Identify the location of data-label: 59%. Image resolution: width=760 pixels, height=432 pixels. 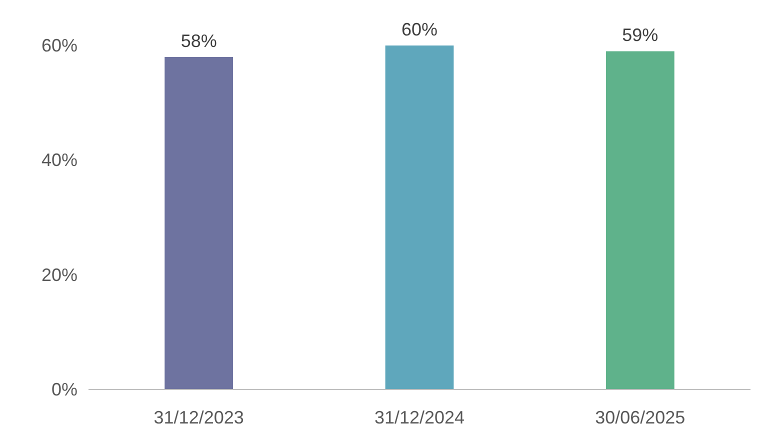
(640, 35).